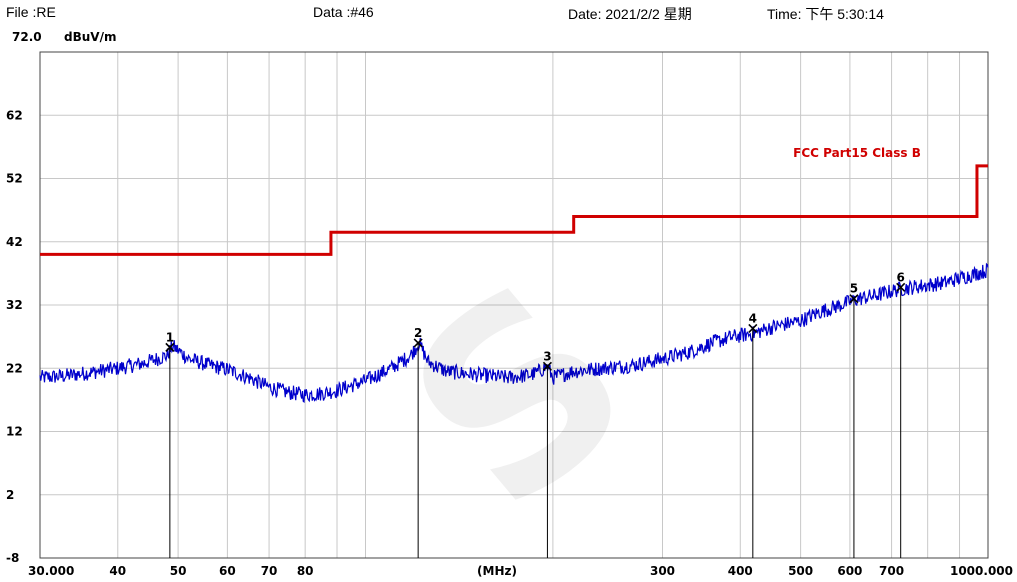 This screenshot has height=582, width=1017. Describe the element at coordinates (10, 495) in the screenshot. I see `y-tick-label: 2` at that location.